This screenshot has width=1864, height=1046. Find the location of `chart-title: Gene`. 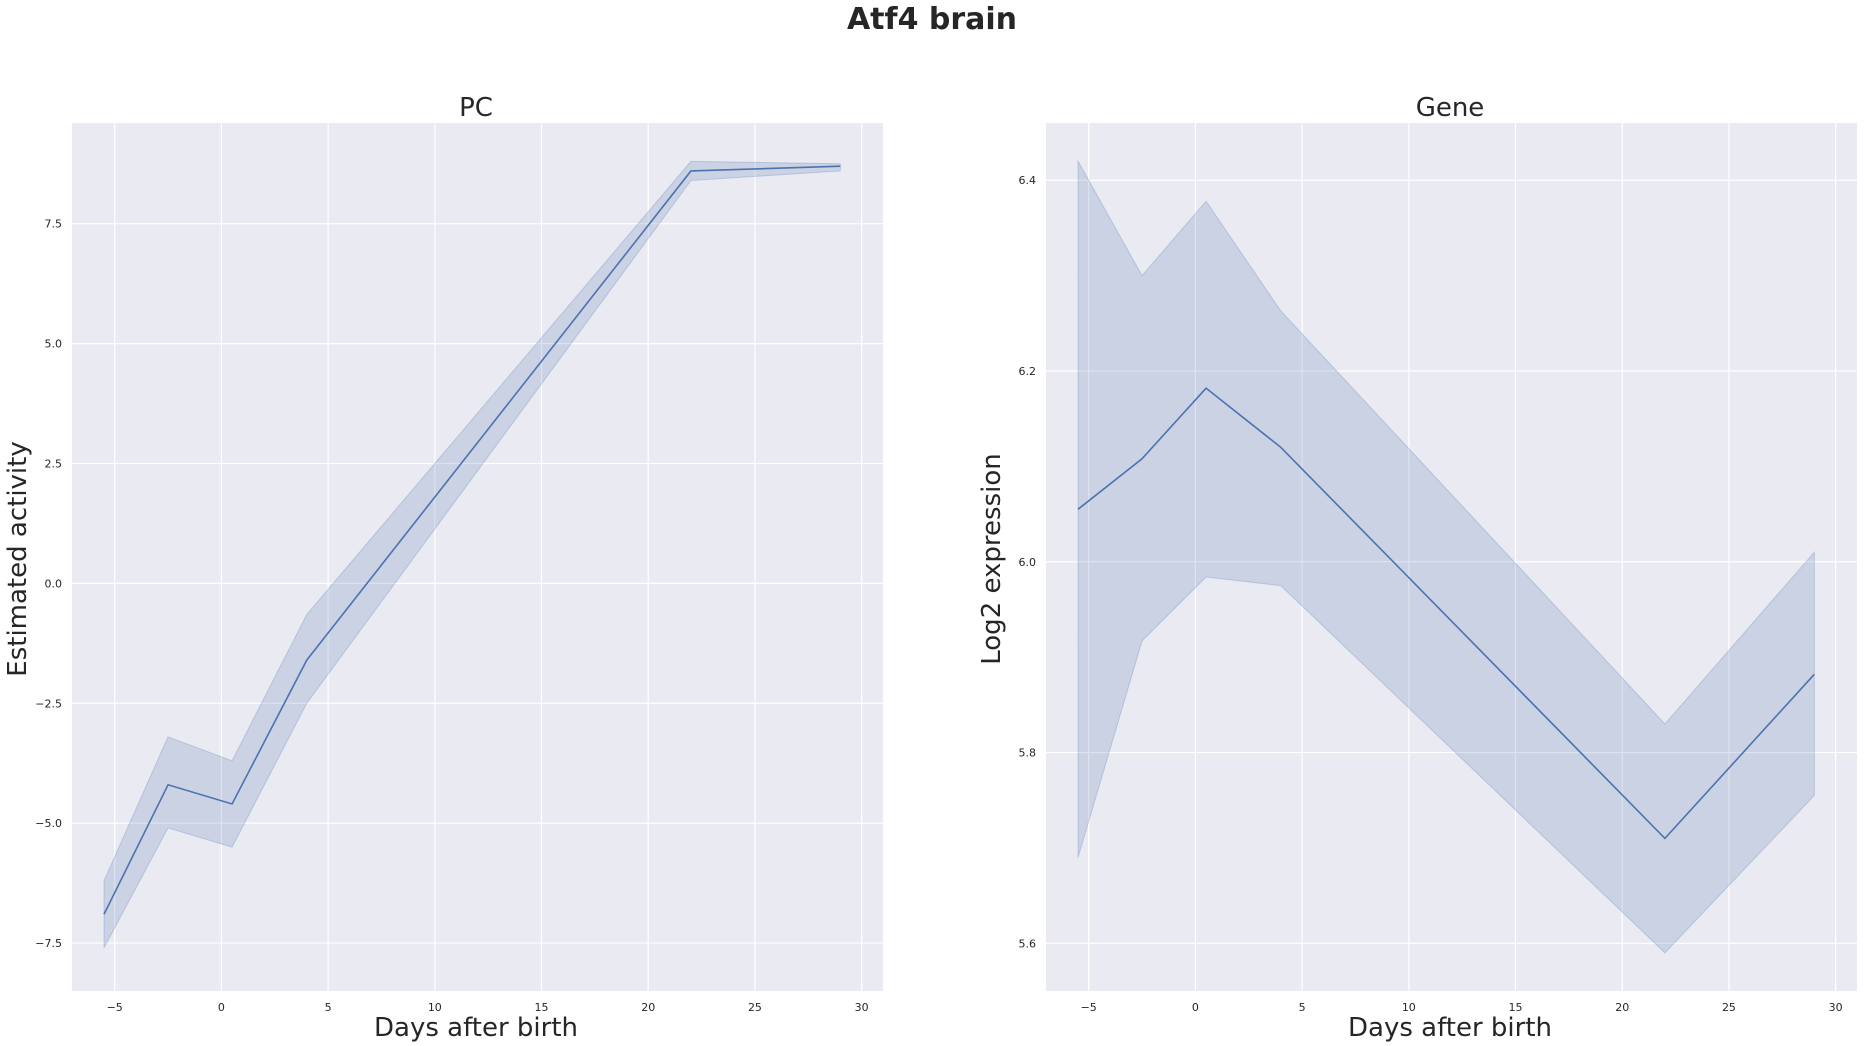

chart-title: Gene is located at coordinates (1450, 108).